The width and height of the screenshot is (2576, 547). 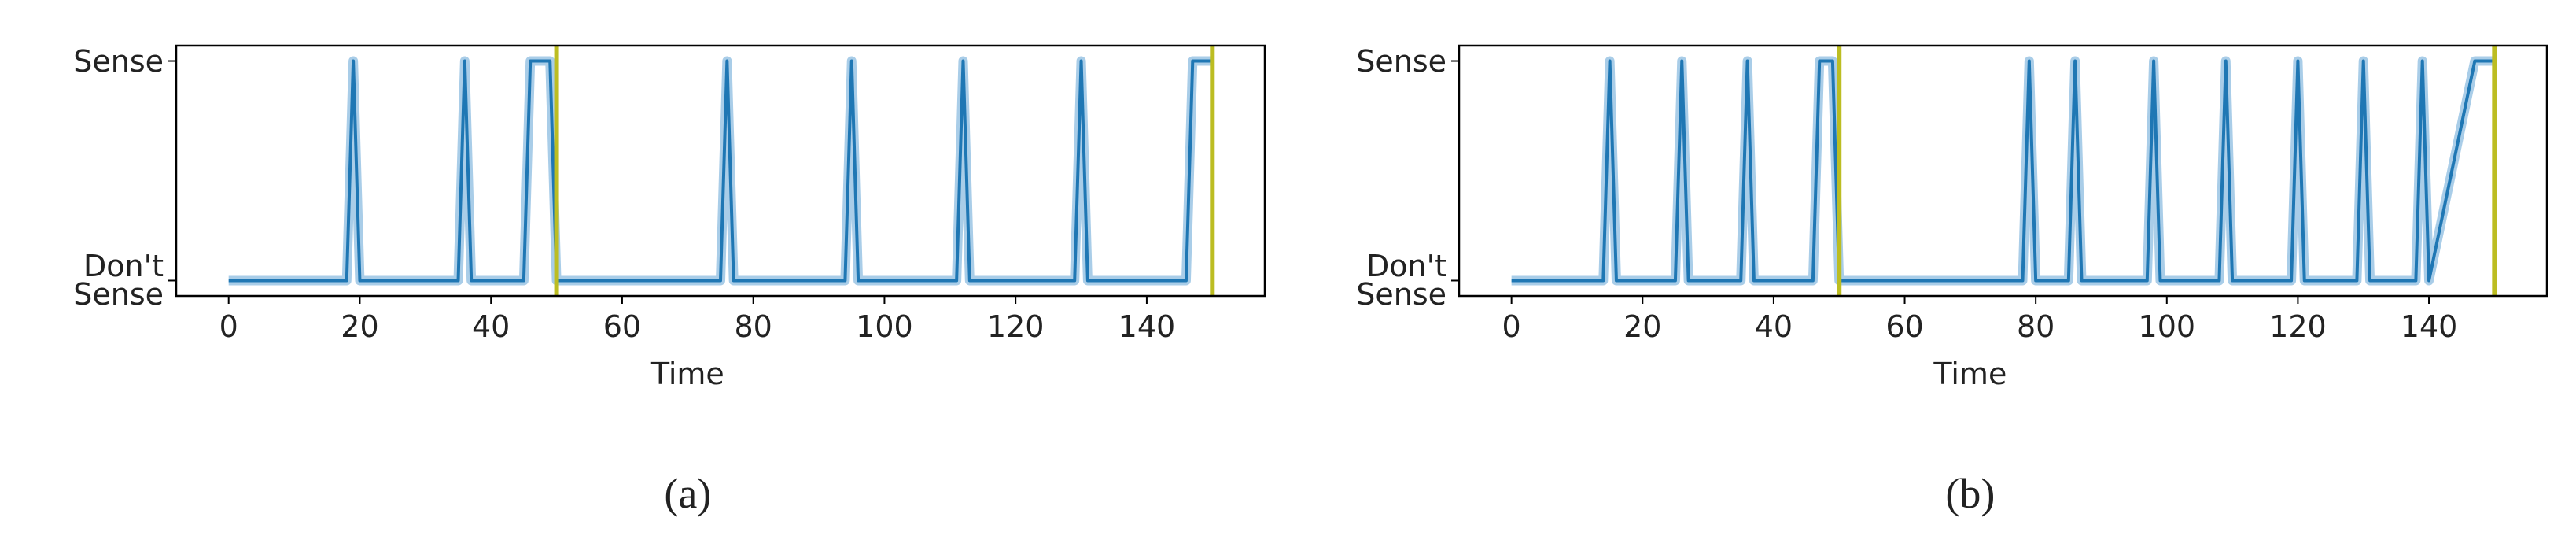 What do you see at coordinates (687, 494) in the screenshot?
I see `caption: (a)` at bounding box center [687, 494].